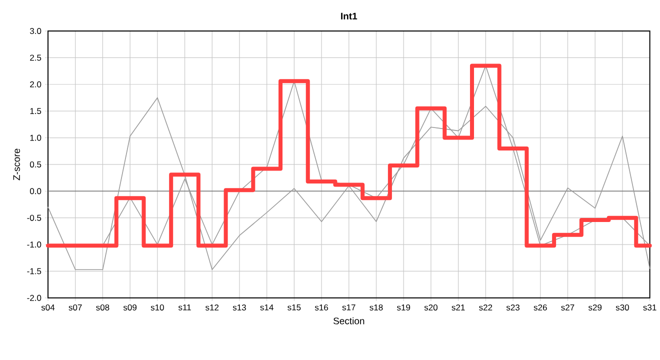 The width and height of the screenshot is (660, 360). What do you see at coordinates (36, 57) in the screenshot?
I see `y-tick-label: 2.5` at bounding box center [36, 57].